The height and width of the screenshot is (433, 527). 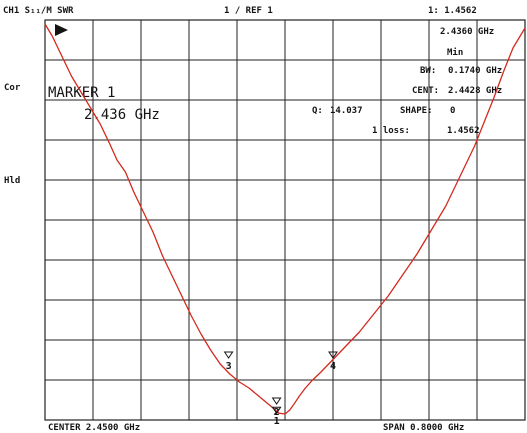 I want to click on hold-label: Hld, so click(x=12, y=181).